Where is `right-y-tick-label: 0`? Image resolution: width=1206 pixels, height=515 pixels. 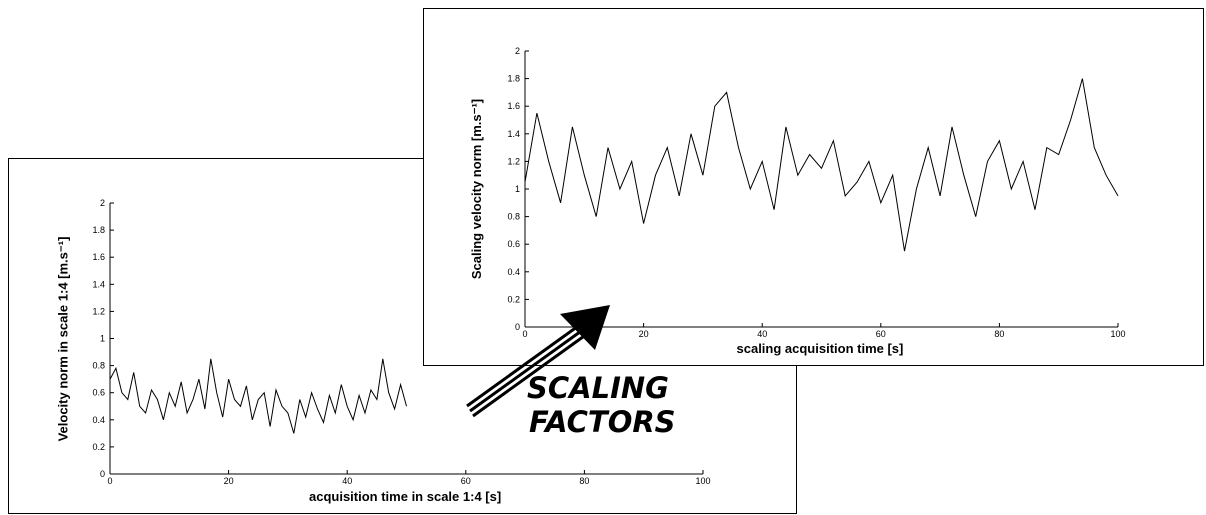 right-y-tick-label: 0 is located at coordinates (517, 327).